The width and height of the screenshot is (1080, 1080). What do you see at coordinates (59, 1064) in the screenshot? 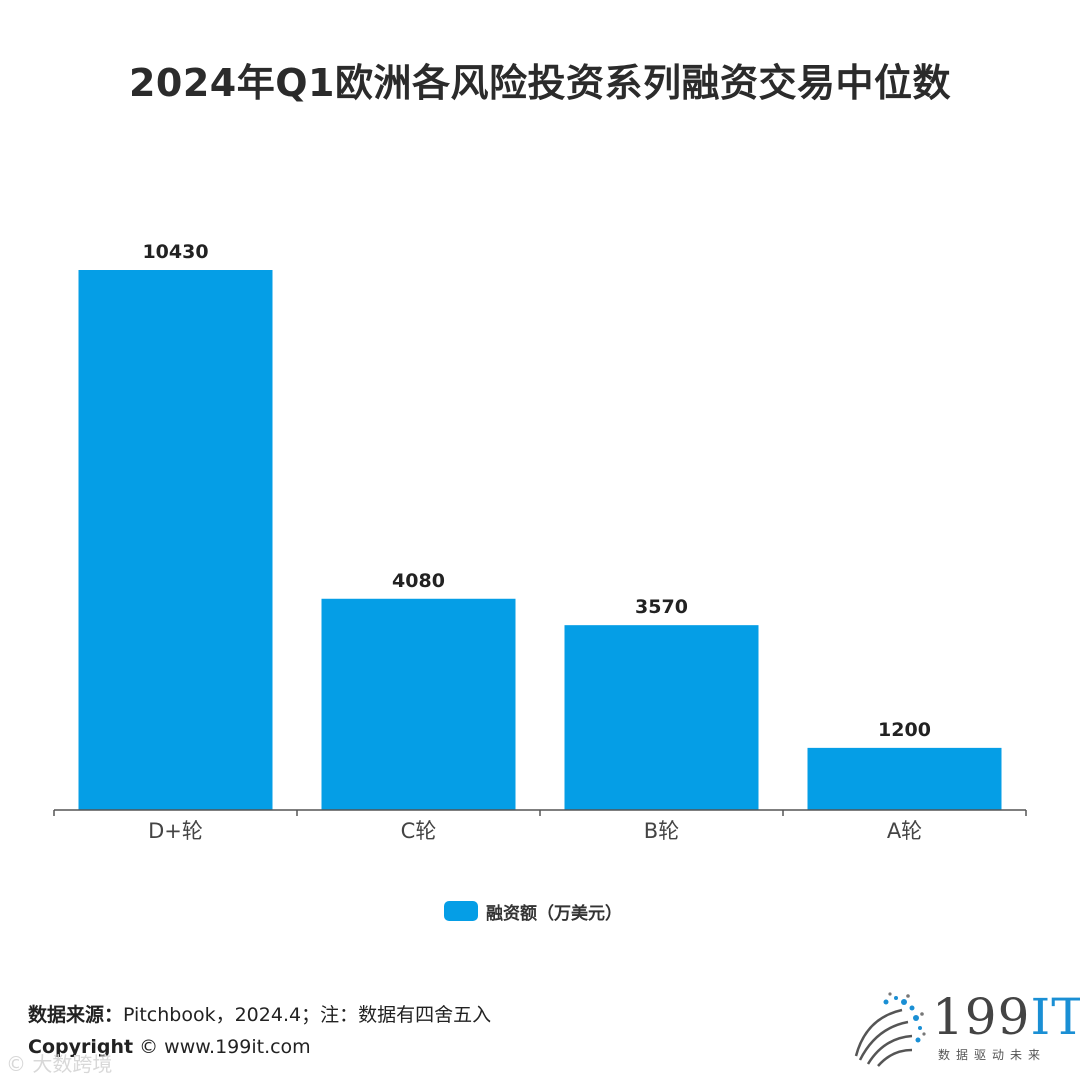
I see `watermark: © 大数跨境` at bounding box center [59, 1064].